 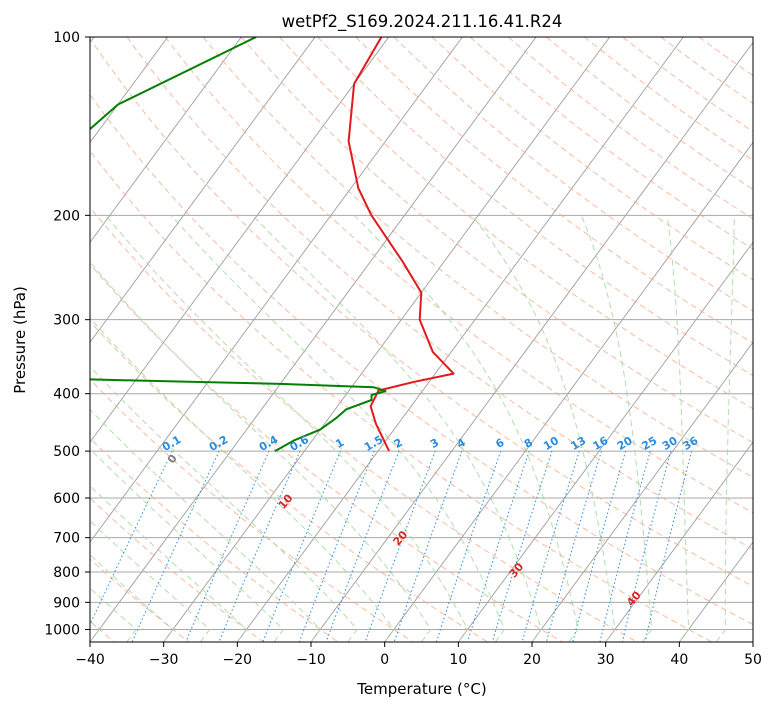 I want to click on y-tick-label: 100, so click(x=66, y=38).